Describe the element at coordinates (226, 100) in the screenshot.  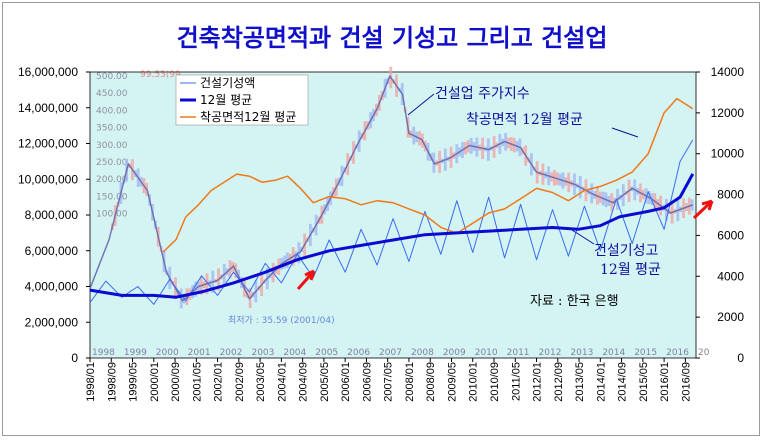
I see `legend-label-avg: 12월 평균` at that location.